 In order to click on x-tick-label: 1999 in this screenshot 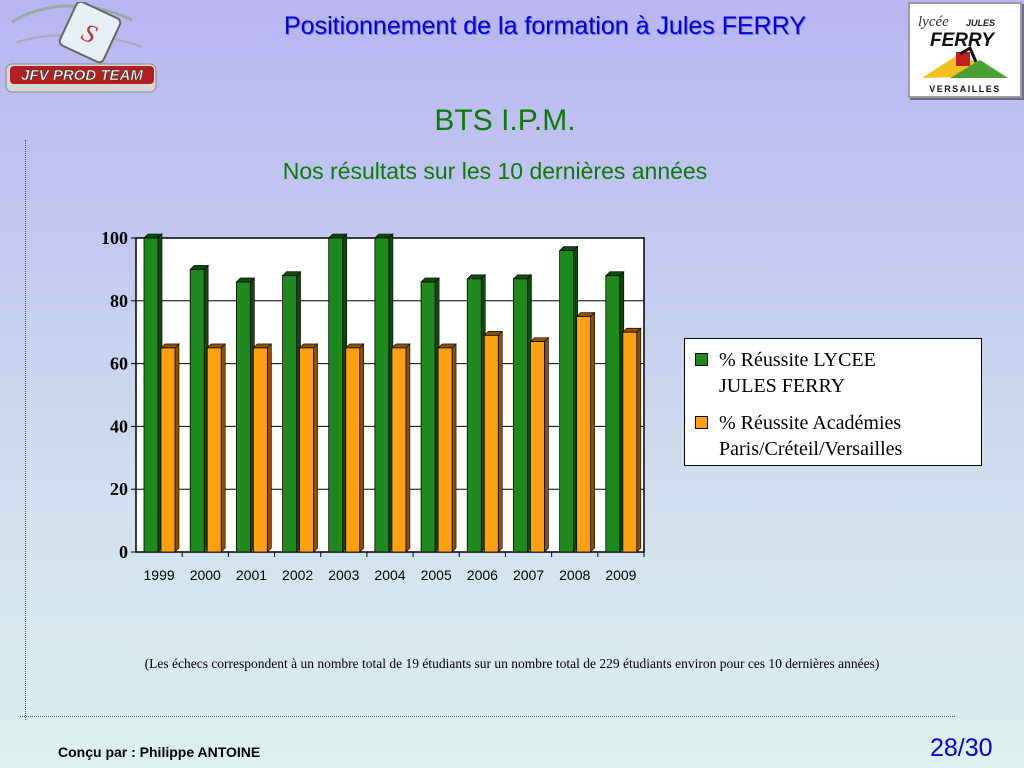, I will do `click(159, 575)`.